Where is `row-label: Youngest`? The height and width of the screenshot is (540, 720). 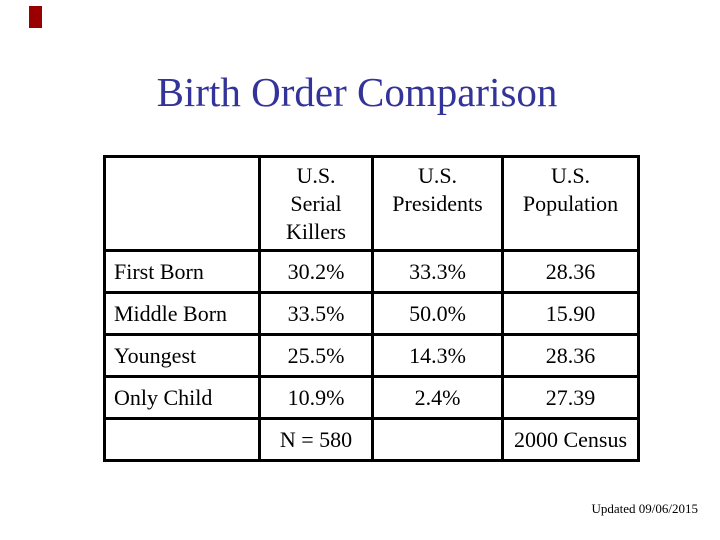
row-label: Youngest is located at coordinates (182, 355).